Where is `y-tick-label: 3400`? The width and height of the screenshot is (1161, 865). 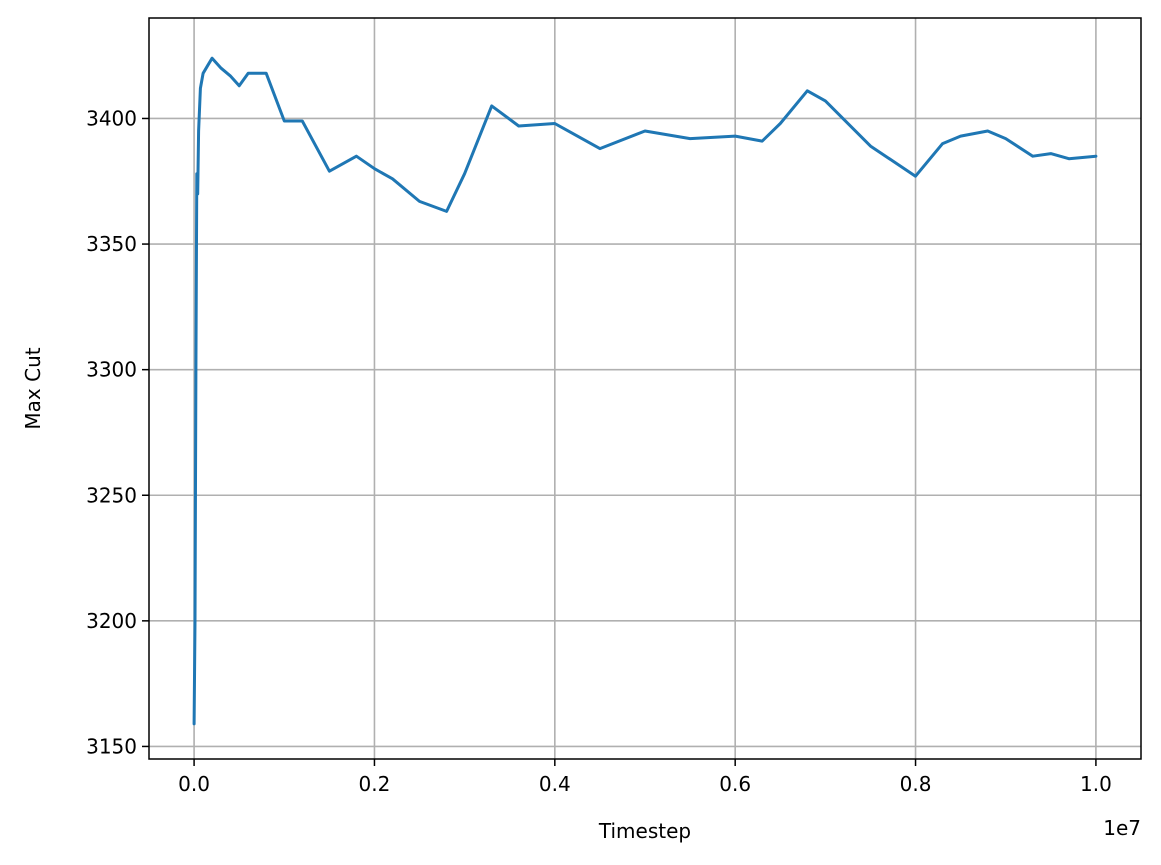
y-tick-label: 3400 is located at coordinates (111, 118).